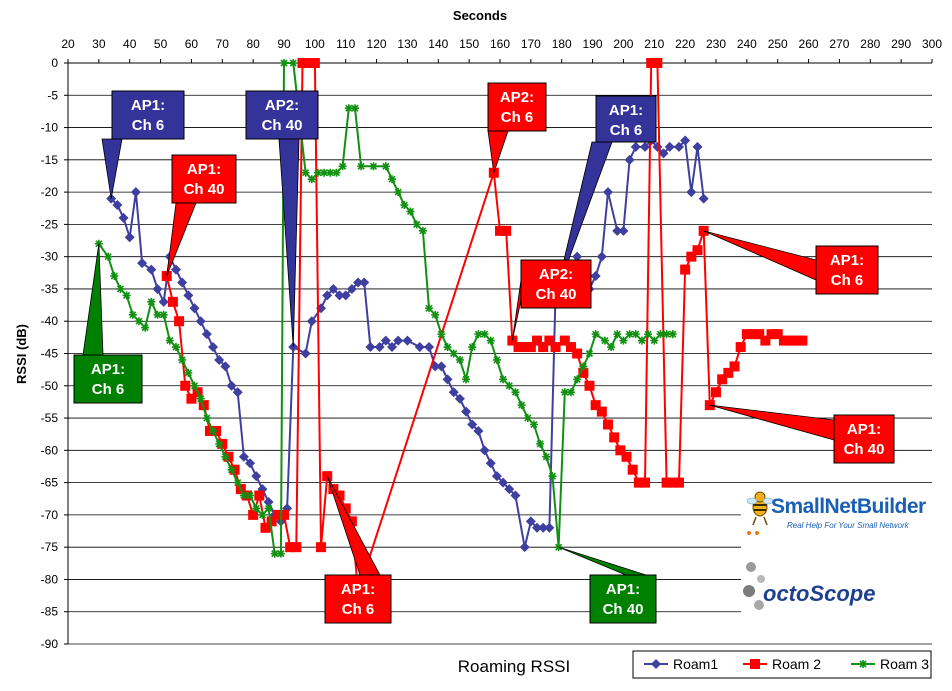 This screenshot has height=691, width=952. What do you see at coordinates (358, 549) in the screenshot?
I see `callout-8: AP1: Ch 6` at bounding box center [358, 549].